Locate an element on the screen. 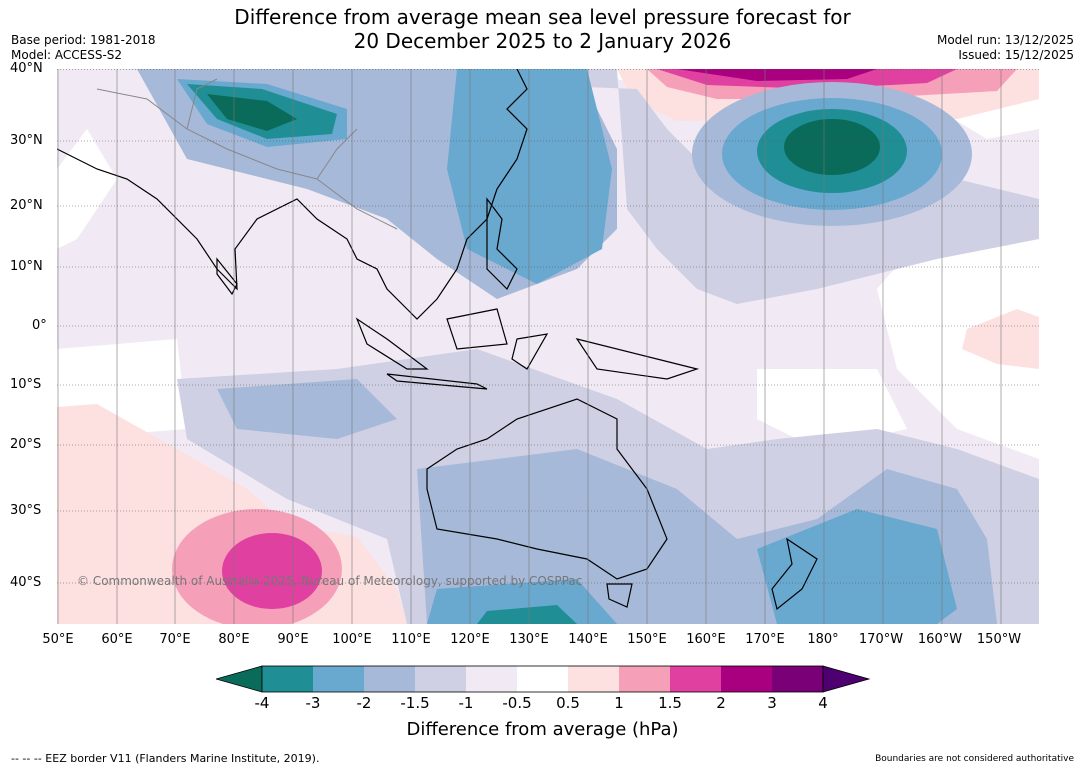  tasmania-coastline is located at coordinates (619, 595).